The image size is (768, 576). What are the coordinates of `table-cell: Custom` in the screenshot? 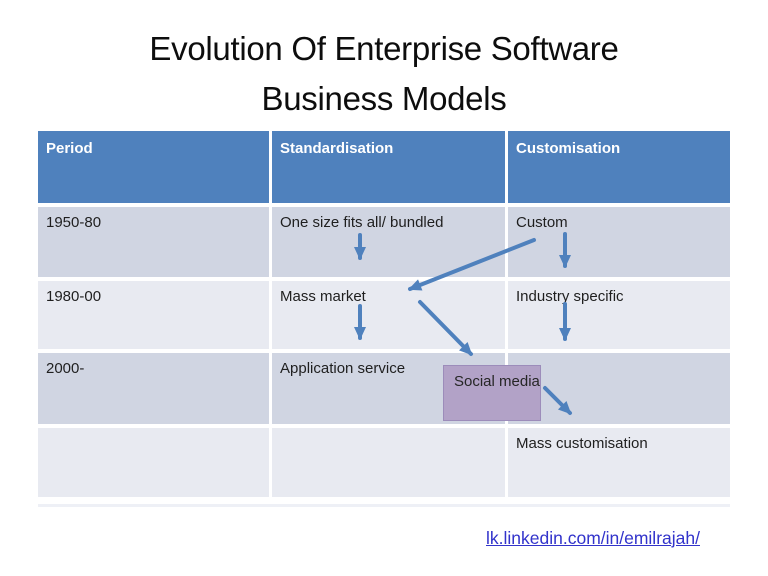 It's located at (619, 242).